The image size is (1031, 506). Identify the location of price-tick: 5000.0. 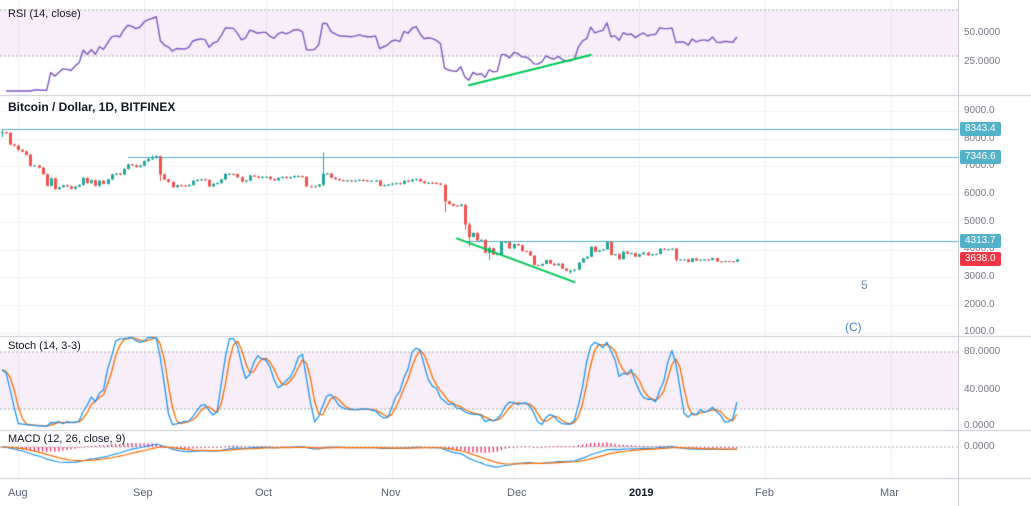
(979, 221).